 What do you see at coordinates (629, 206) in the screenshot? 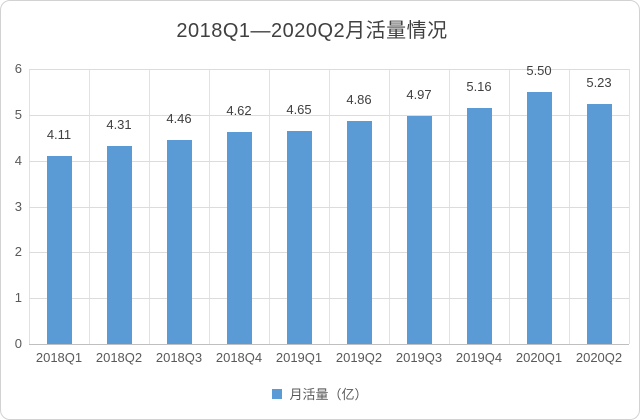
I see `vertical-gridline` at bounding box center [629, 206].